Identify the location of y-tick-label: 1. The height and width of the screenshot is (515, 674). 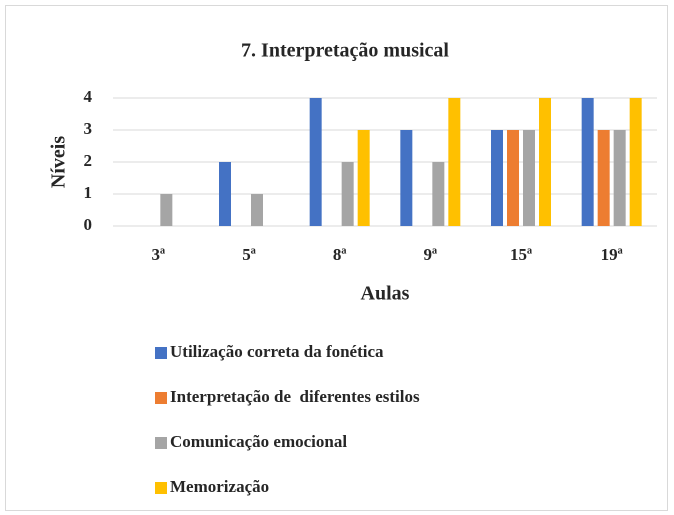
(88, 192).